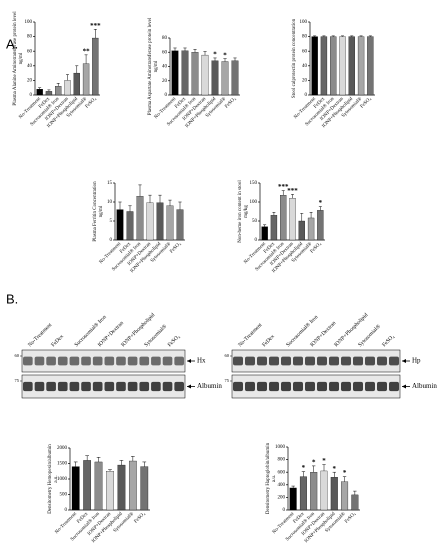 The width and height of the screenshot is (439, 550). I want to click on y-tick-label: 500, so click(64, 495).